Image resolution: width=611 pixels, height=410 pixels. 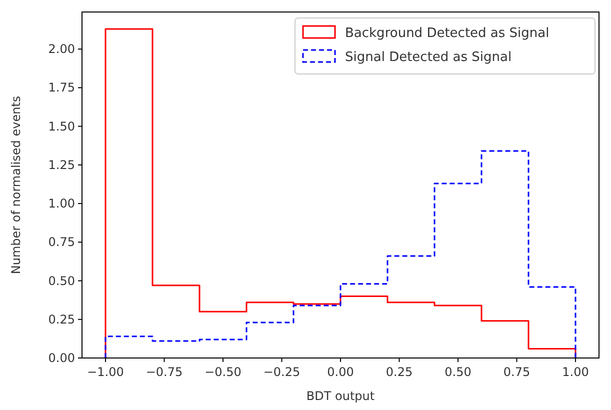 I want to click on y-tick-label: 1.25, so click(x=61, y=165).